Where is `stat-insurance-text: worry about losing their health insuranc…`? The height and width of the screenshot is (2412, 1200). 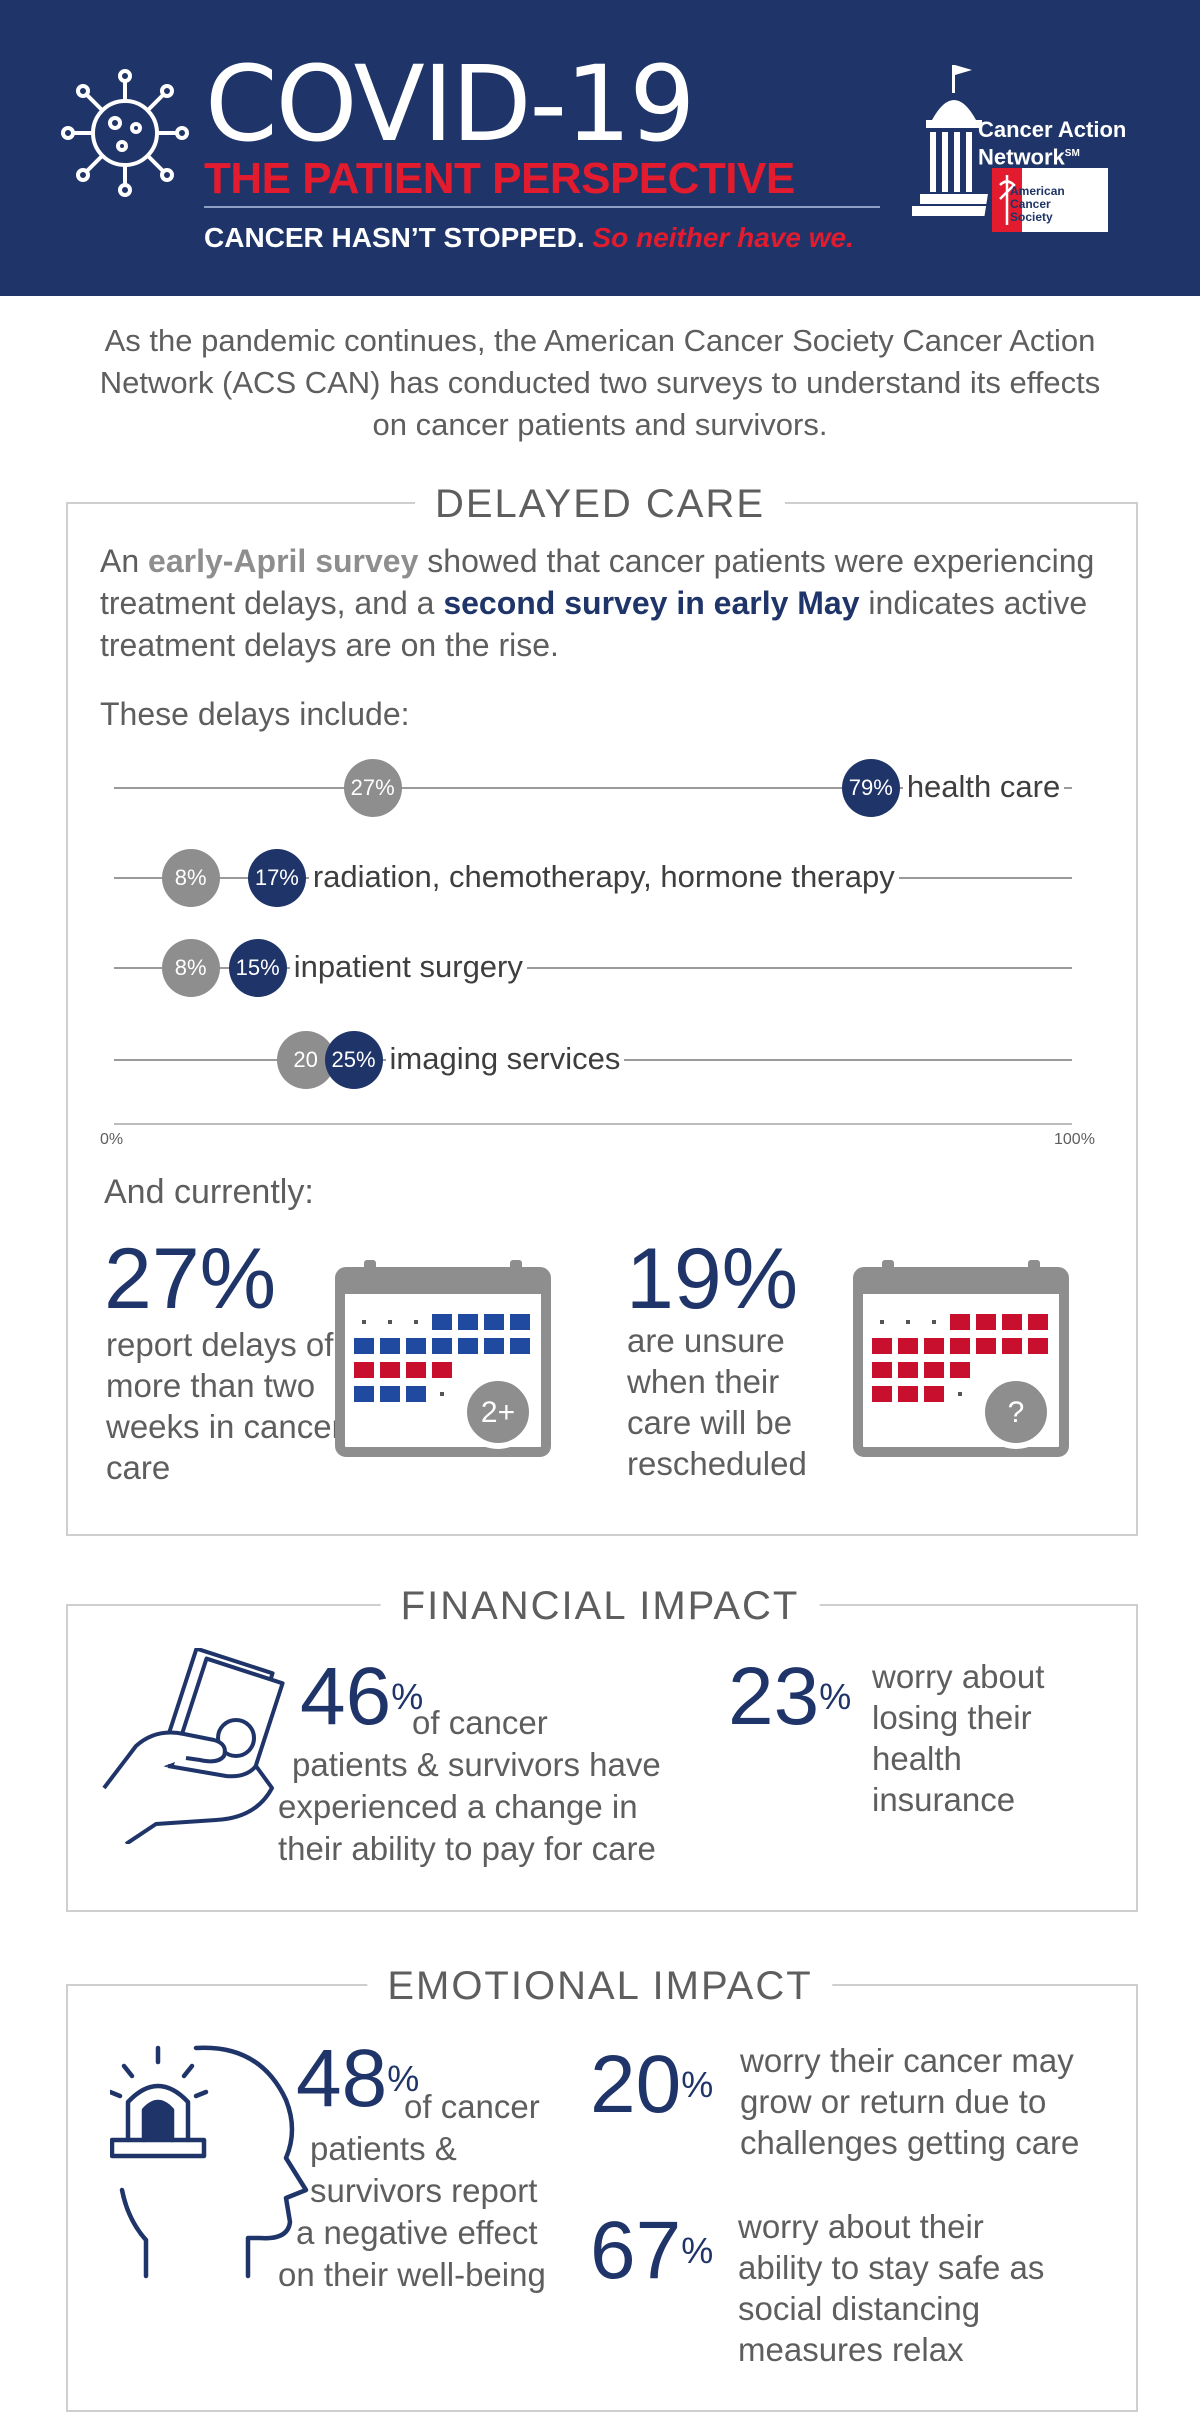
stat-insurance-text: worry about losing their health insuranc… is located at coordinates (958, 1738).